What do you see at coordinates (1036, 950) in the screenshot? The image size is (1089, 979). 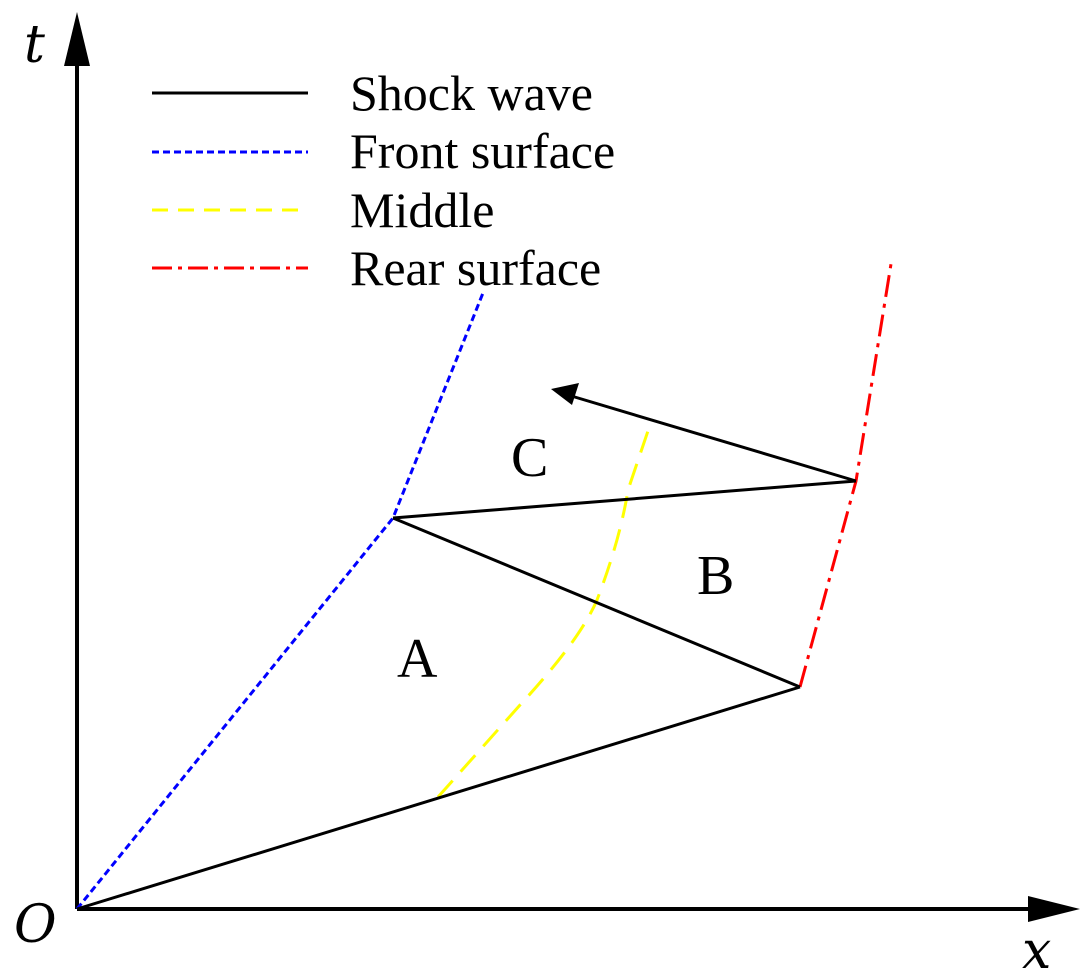 I see `x-axis-label: x` at bounding box center [1036, 950].